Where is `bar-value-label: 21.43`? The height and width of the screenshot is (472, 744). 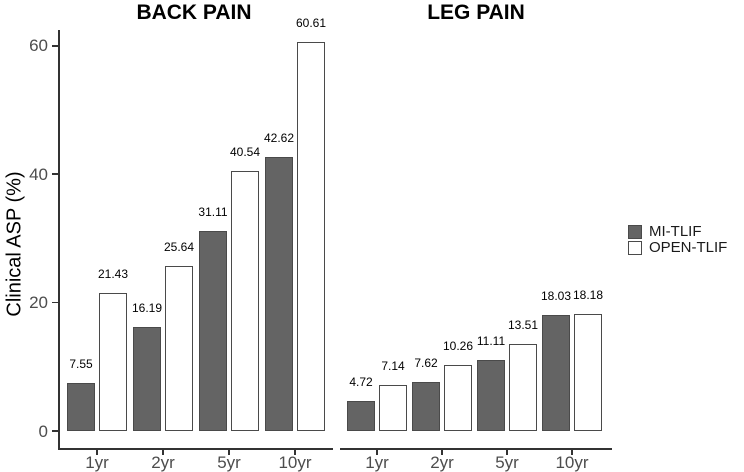 bar-value-label: 21.43 is located at coordinates (113, 274).